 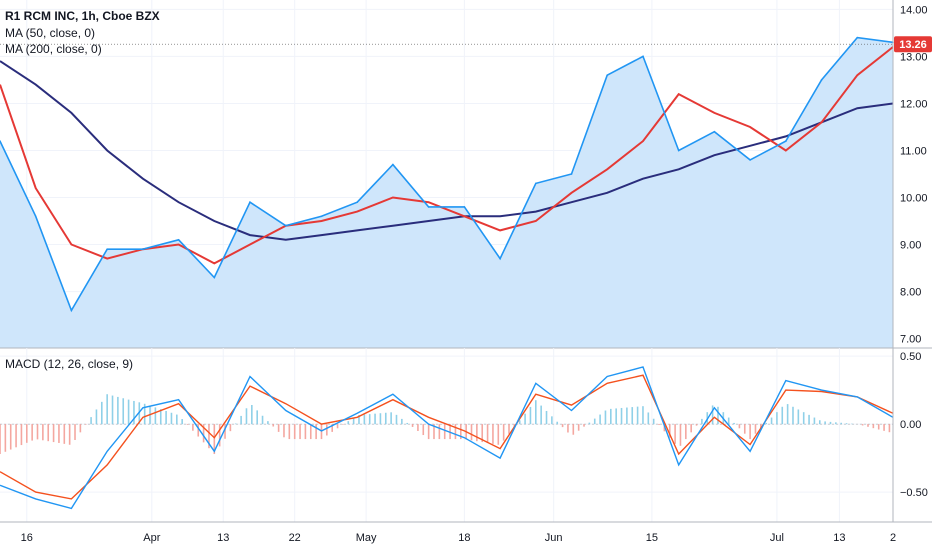 What do you see at coordinates (914, 199) in the screenshot?
I see `price-tick-label: 10.00` at bounding box center [914, 199].